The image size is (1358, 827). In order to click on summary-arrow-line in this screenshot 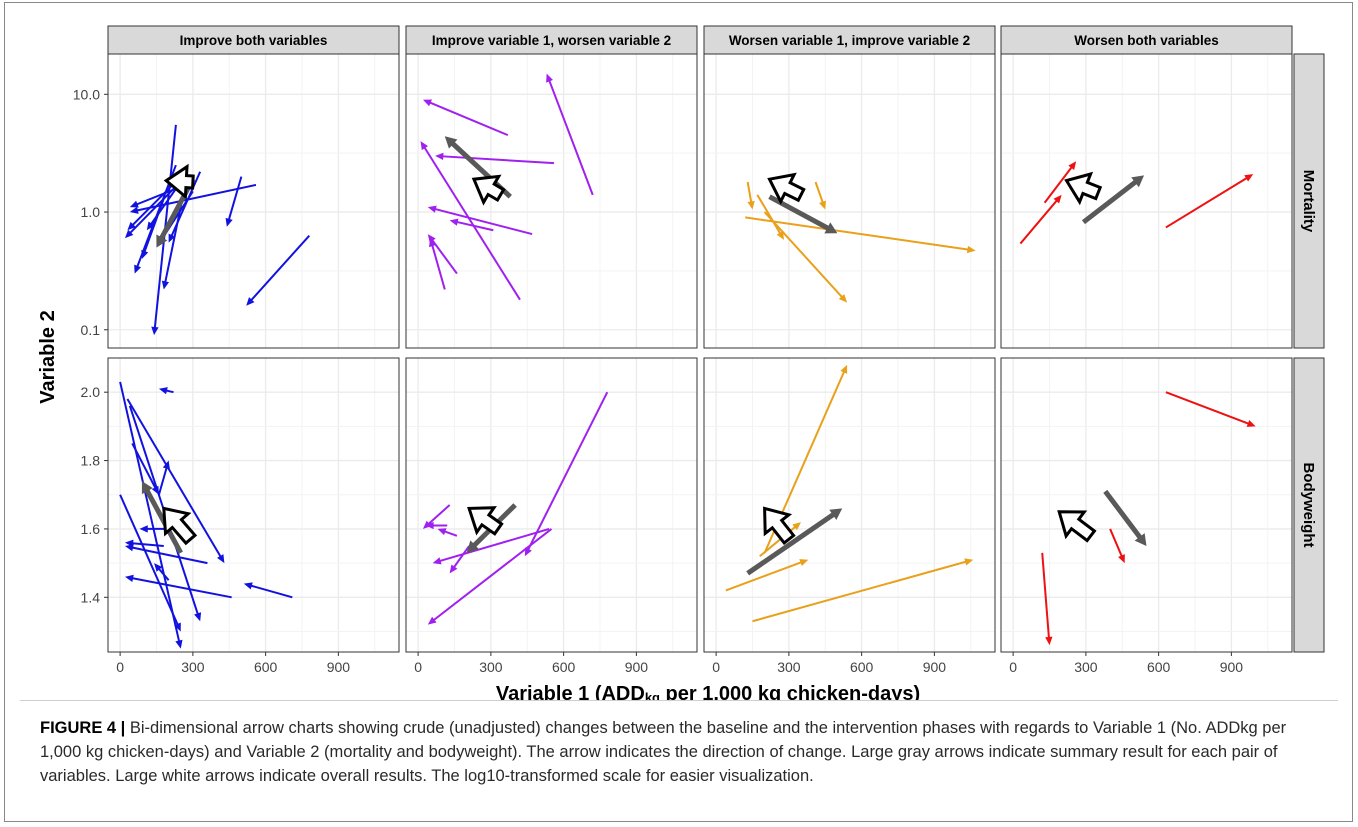, I will do `click(1109, 202)`.